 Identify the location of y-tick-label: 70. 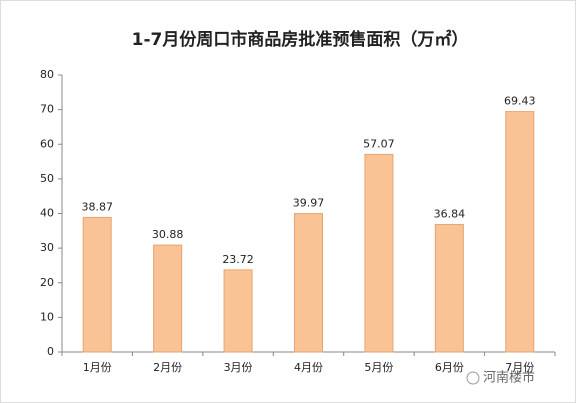
(47, 109).